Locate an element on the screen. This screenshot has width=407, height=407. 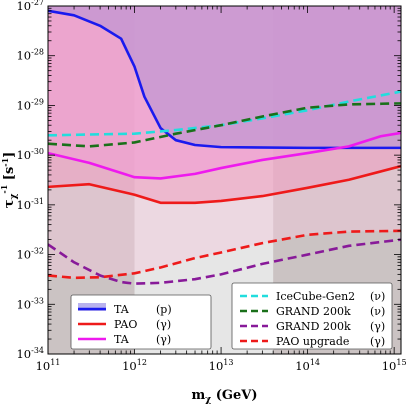
x-tick-label: 1015 is located at coordinates (394, 365).